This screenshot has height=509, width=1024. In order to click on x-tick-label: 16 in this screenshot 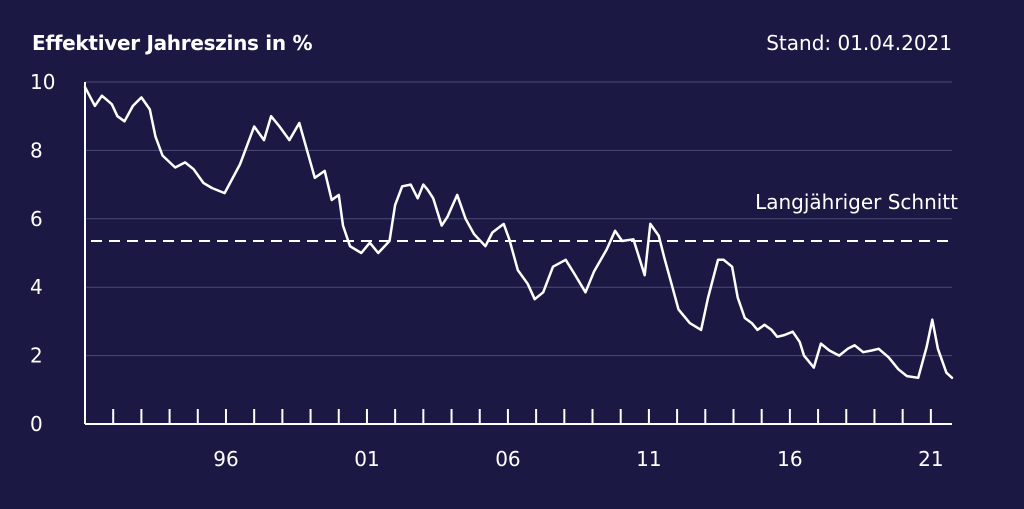, I will do `click(789, 459)`.